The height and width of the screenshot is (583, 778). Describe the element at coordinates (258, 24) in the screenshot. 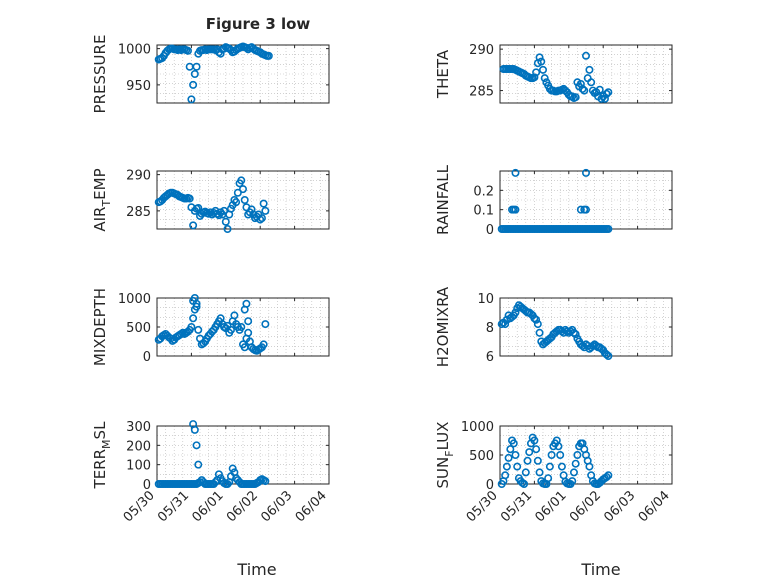

I see `figure-title: Figure 3 low` at that location.